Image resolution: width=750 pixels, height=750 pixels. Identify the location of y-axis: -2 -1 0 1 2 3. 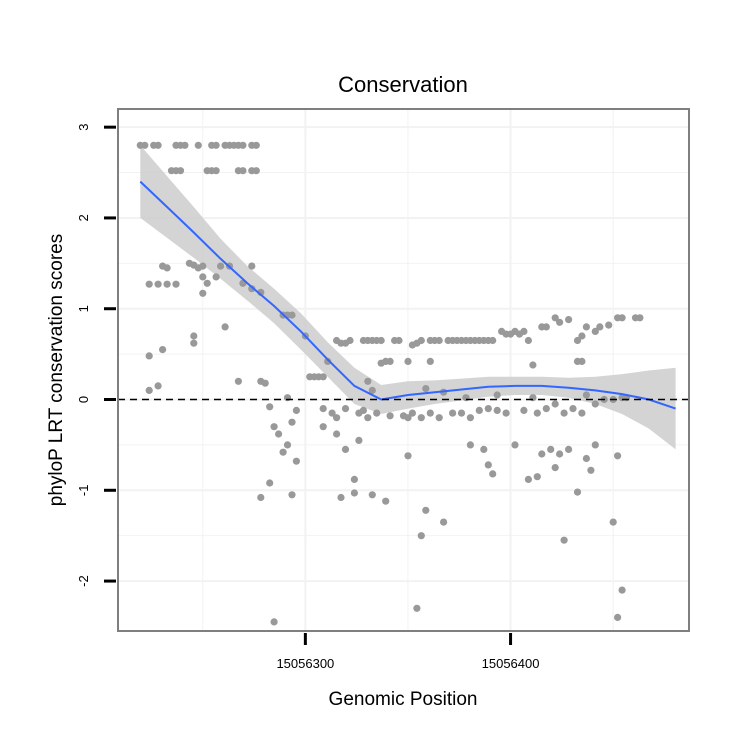
(96, 355).